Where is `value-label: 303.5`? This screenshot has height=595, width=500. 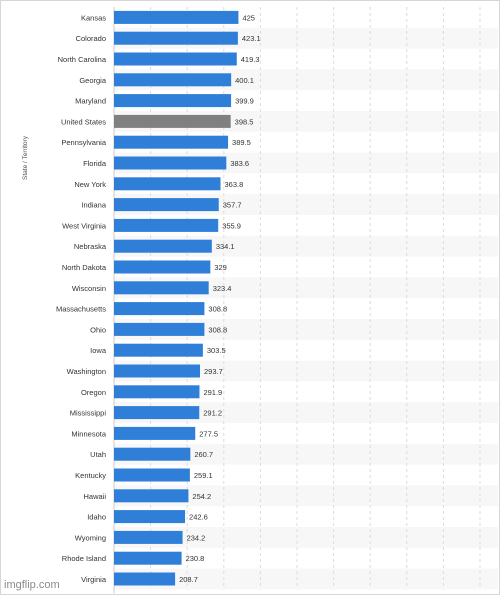
value-label: 303.5 is located at coordinates (216, 350).